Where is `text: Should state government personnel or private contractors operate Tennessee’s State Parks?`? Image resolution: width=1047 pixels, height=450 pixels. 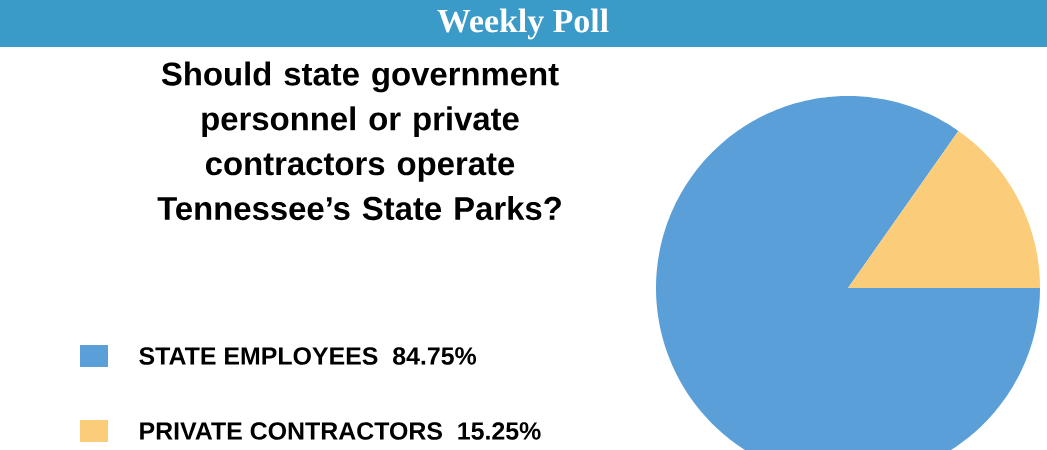
text: Should state government personnel or private contractors operate Tennessee’s State Parks? is located at coordinates (359, 141).